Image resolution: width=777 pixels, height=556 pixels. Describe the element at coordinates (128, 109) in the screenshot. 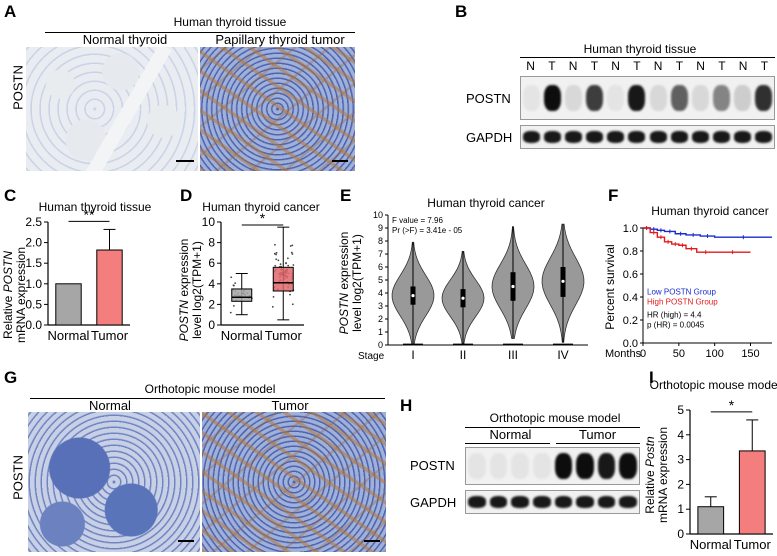

I see `normal-thyroid-gap` at that location.